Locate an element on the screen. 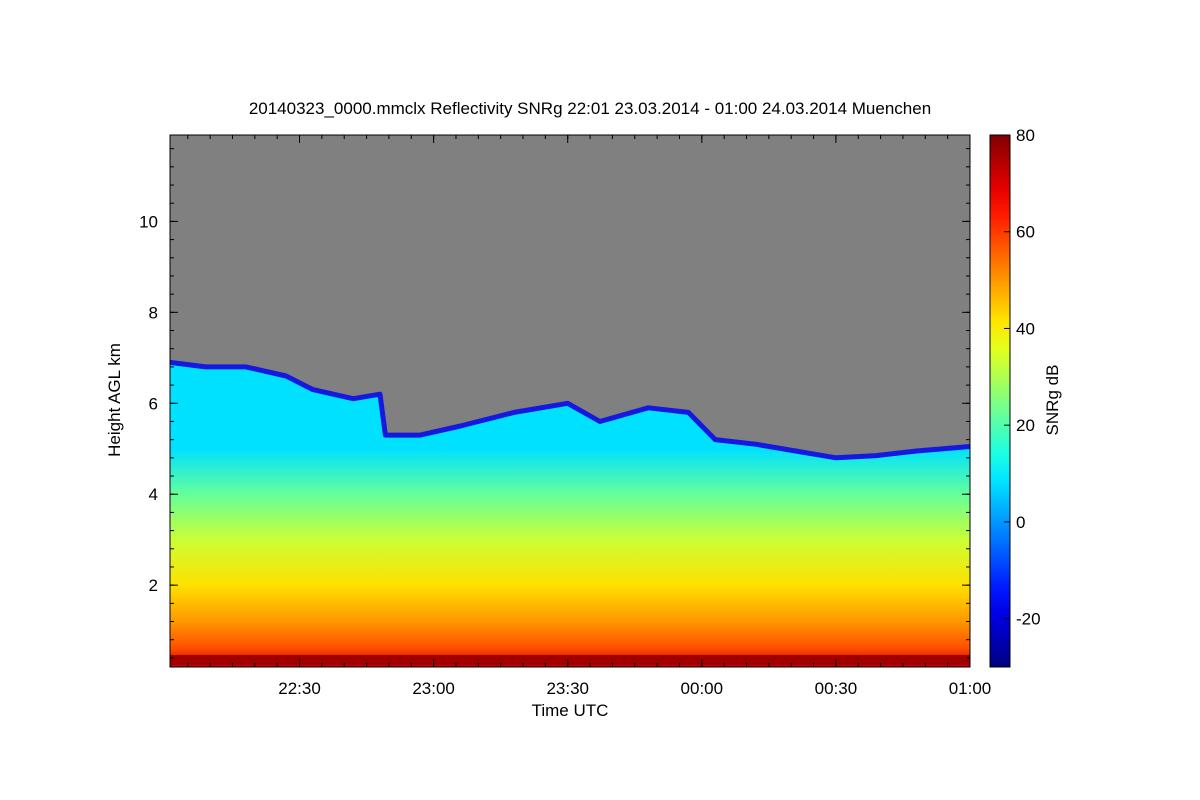  colorbar-label: SNRg dB is located at coordinates (1052, 400).